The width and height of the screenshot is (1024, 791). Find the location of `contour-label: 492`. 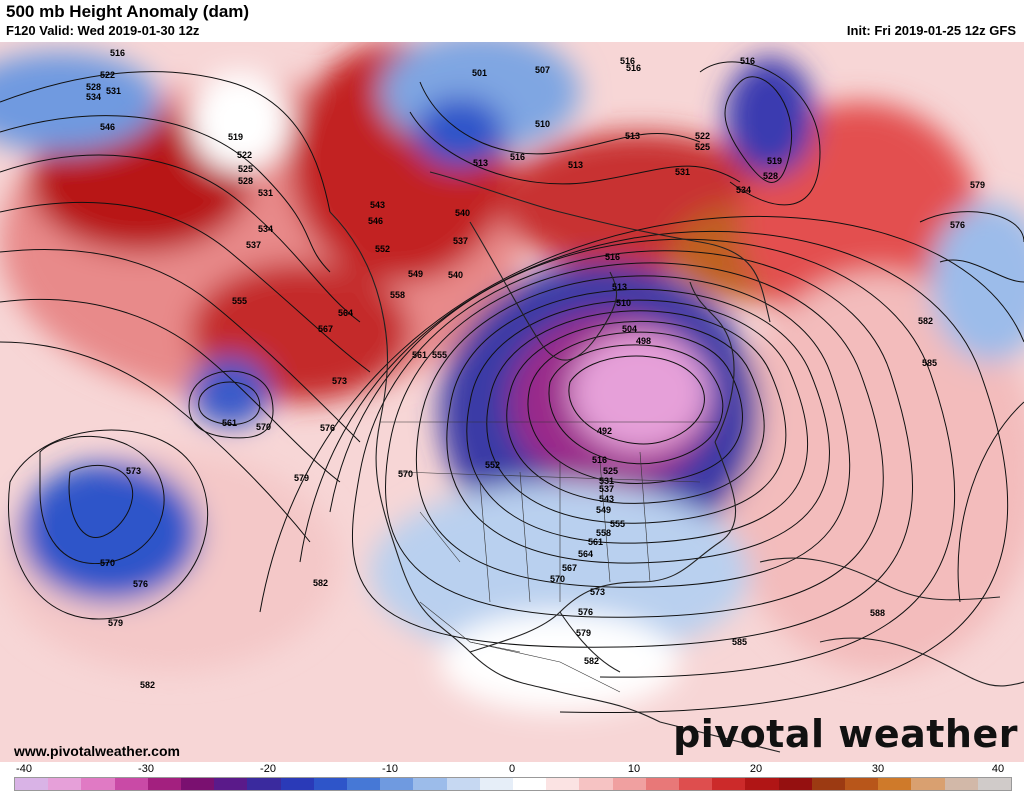

contour-label: 492 is located at coordinates (604, 431).